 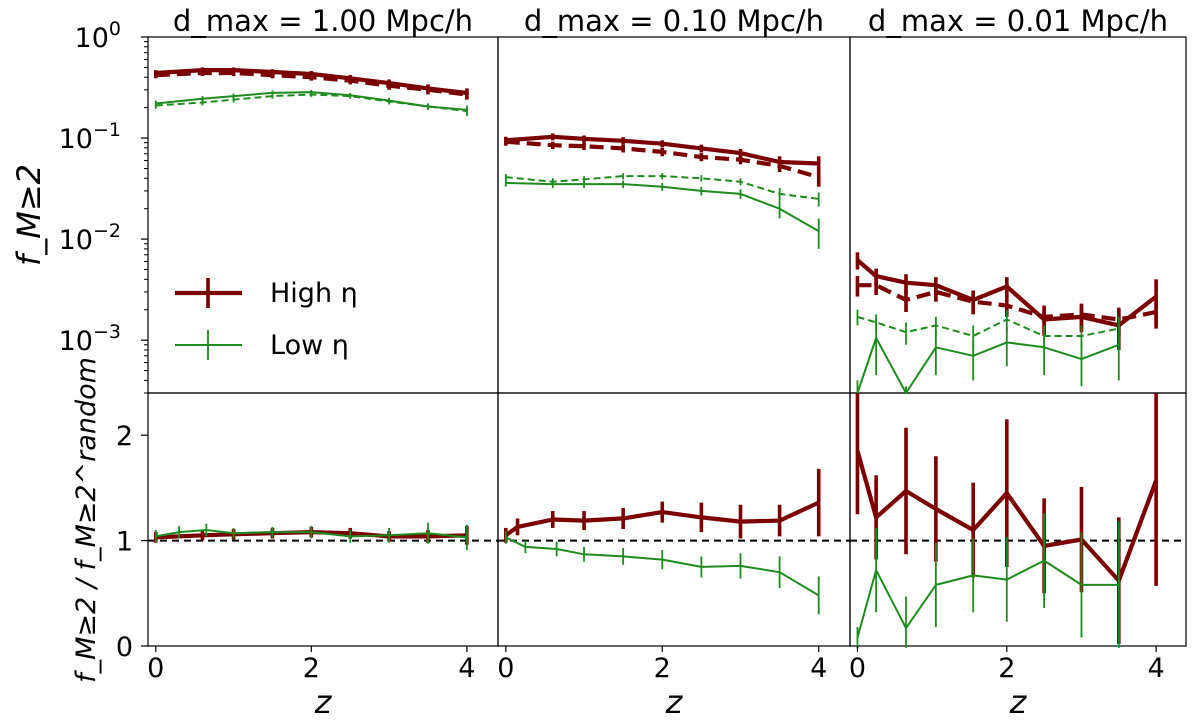 I want to click on panel-bottom-right, so click(x=1018, y=520).